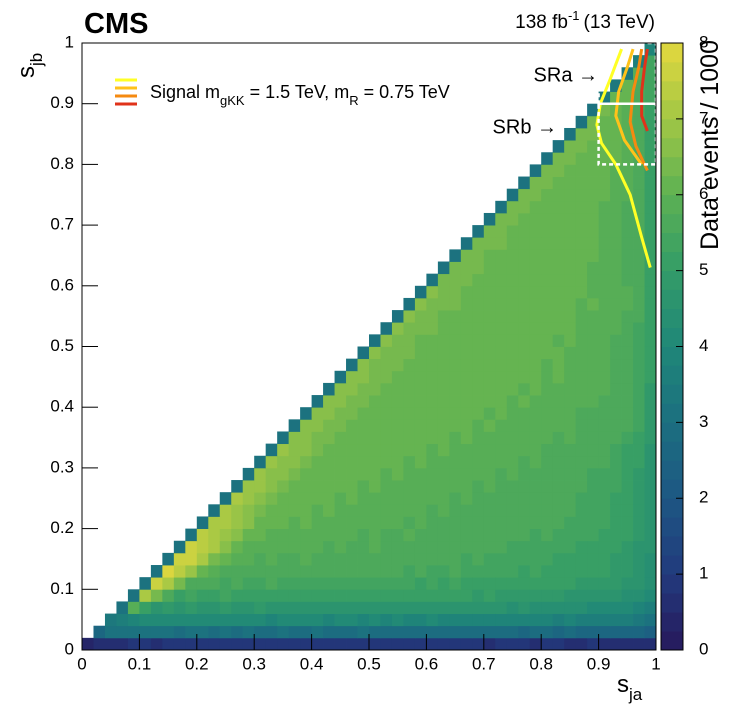 This screenshot has width=747, height=714. I want to click on y-axis-label: sjb, so click(29, 65).